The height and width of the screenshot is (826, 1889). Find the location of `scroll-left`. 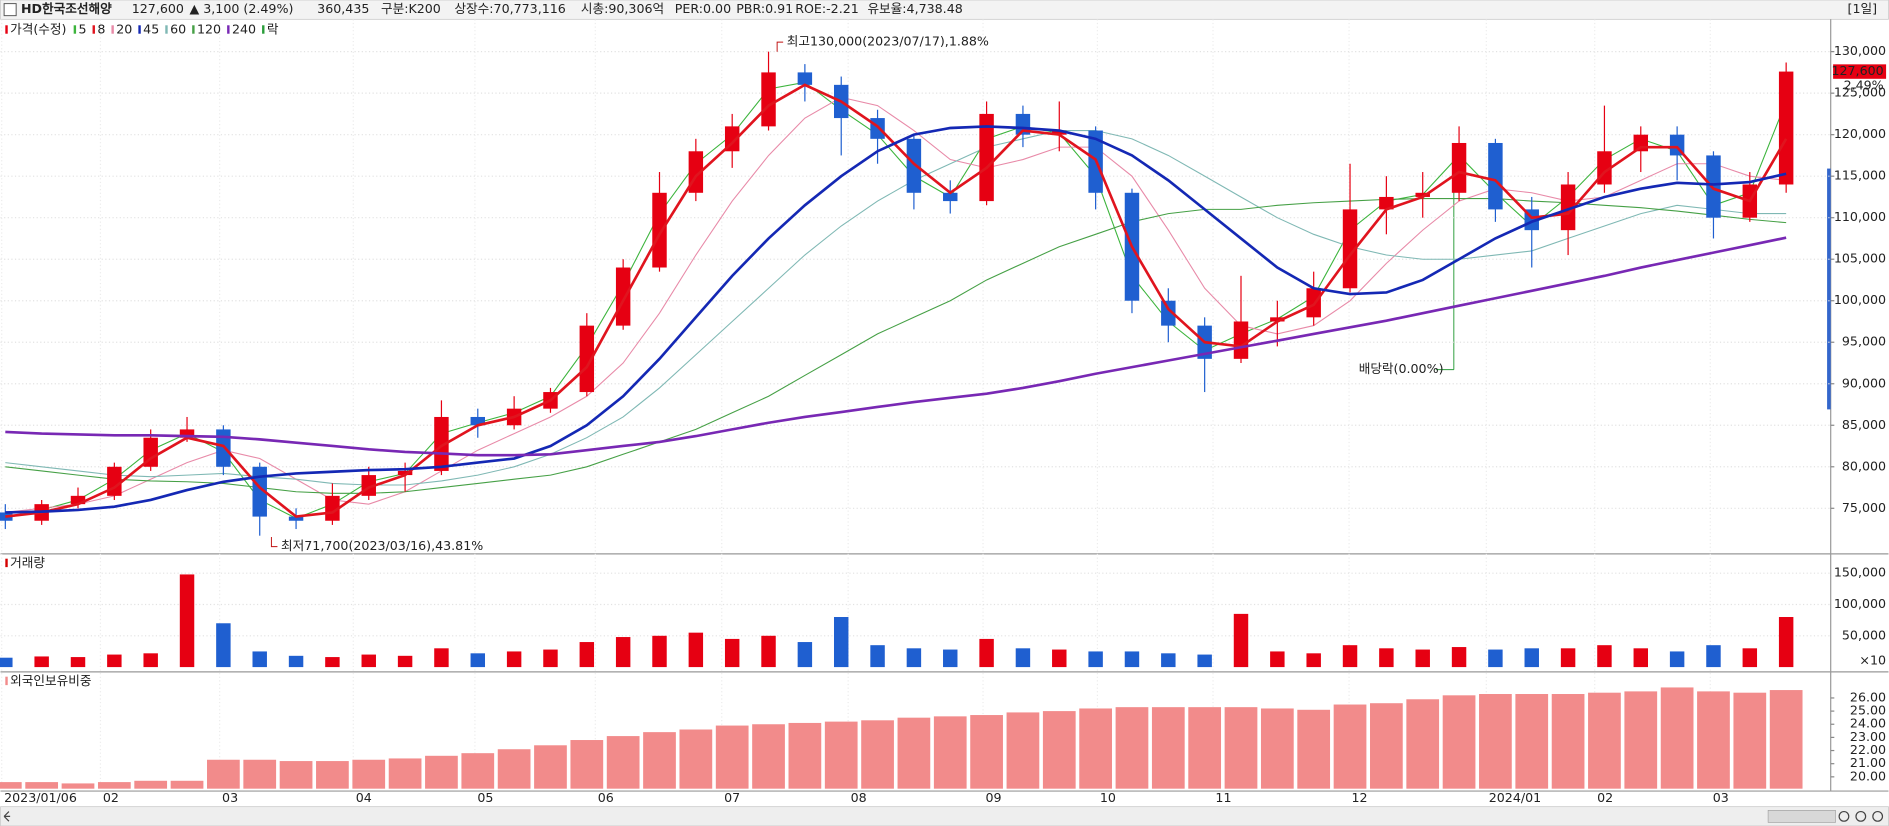

scroll-left is located at coordinates (7, 816).